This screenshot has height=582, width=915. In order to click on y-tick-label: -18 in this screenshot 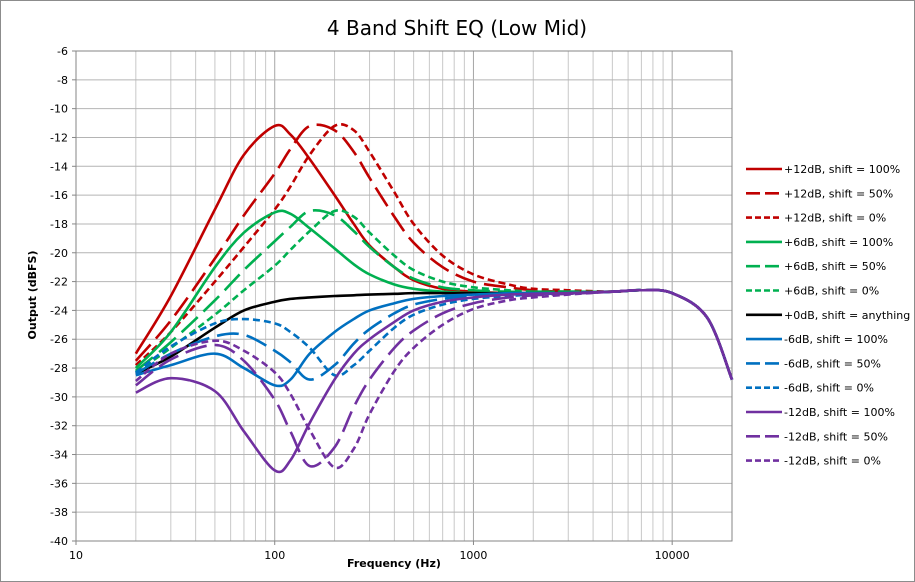, I will do `click(59, 224)`.